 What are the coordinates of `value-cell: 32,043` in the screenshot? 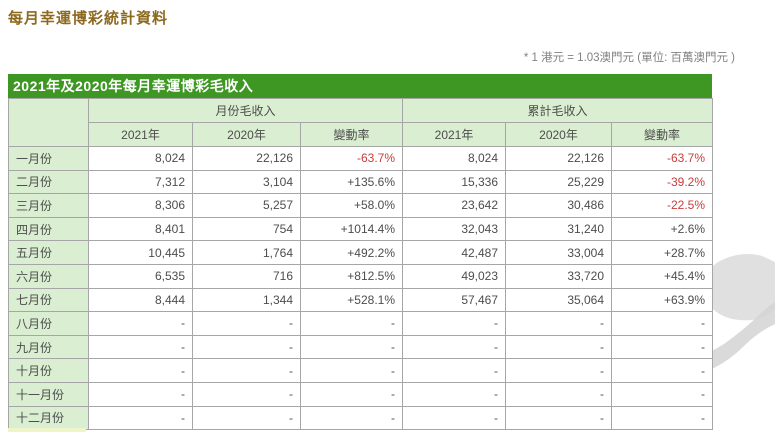 It's located at (454, 229).